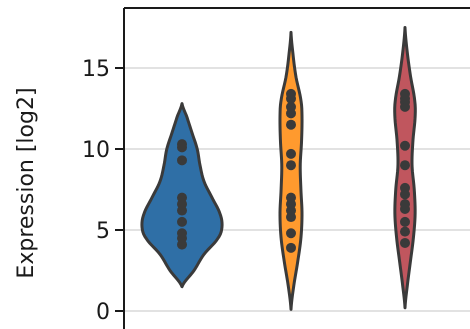 Image resolution: width=470 pixels, height=329 pixels. I want to click on y-axis-label: Expression [log2], so click(26, 182).